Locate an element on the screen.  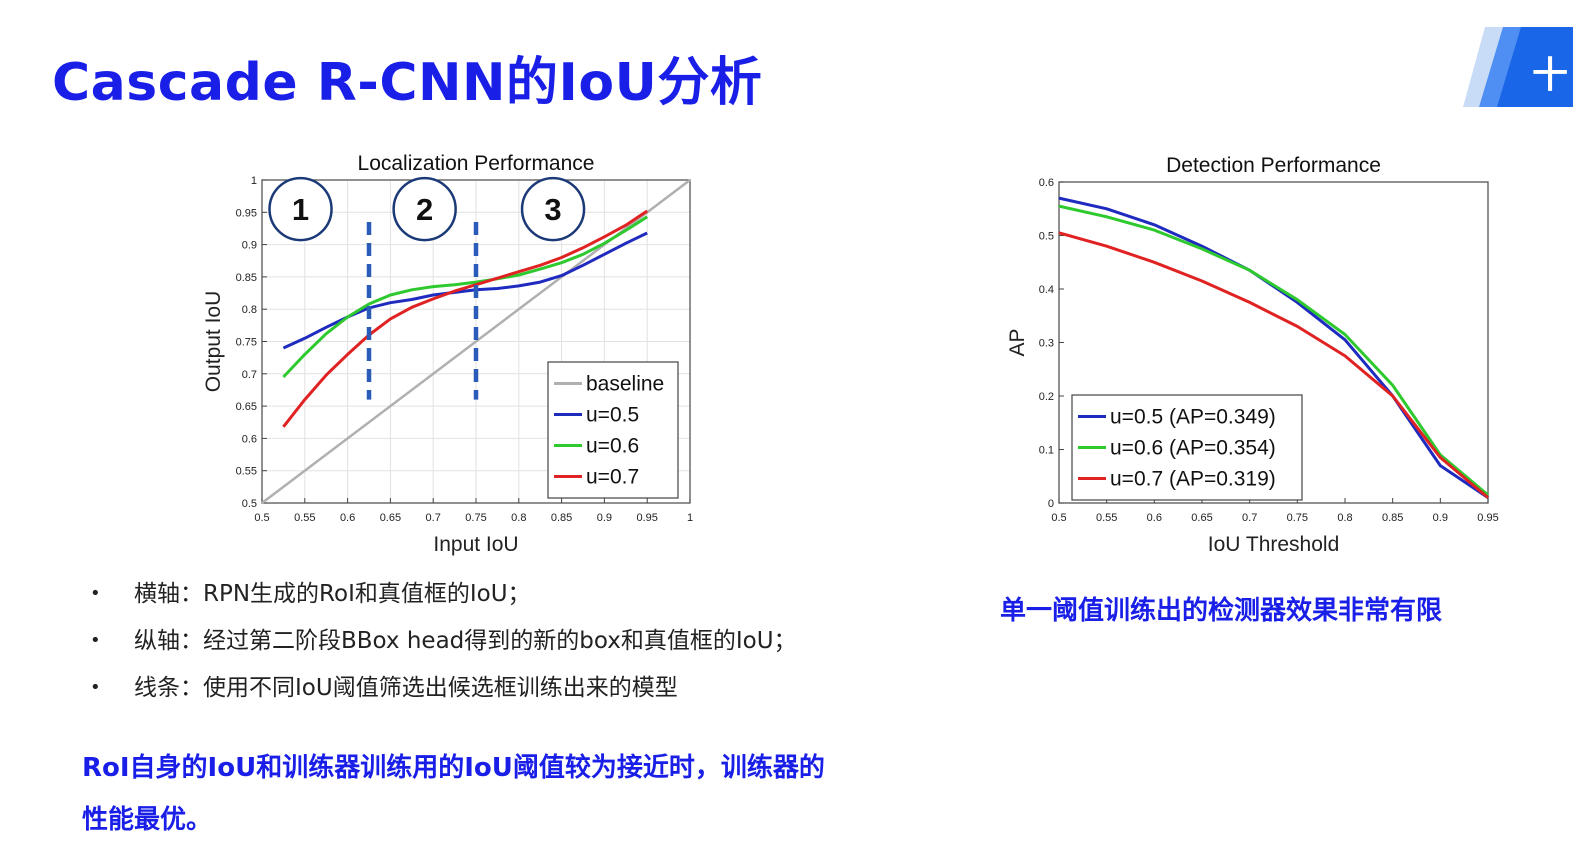
det-y-tick-label: 0.5 is located at coordinates (1046, 237).